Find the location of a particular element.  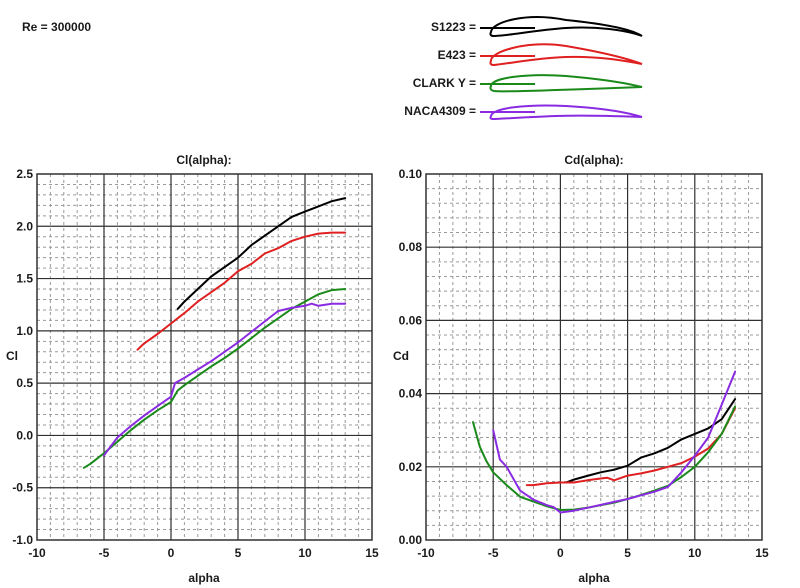

y-tick-label: 0.0 is located at coordinates (24, 435).